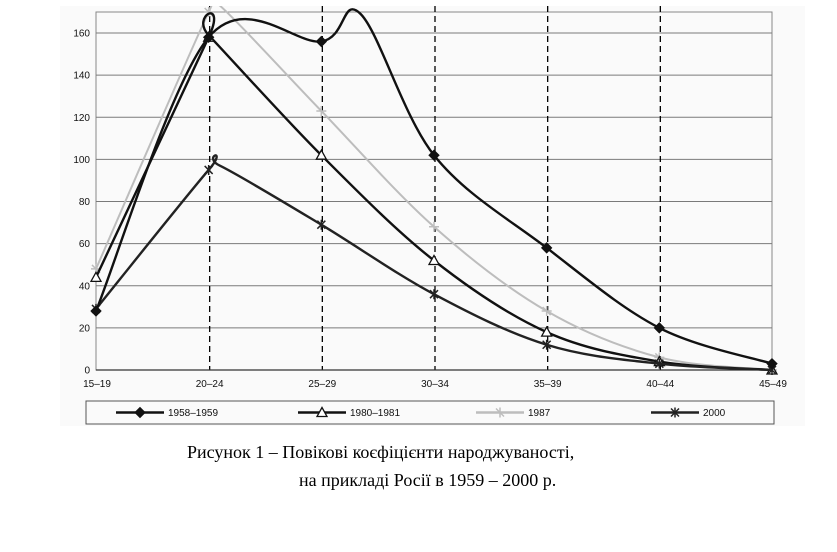 The height and width of the screenshot is (552, 837). What do you see at coordinates (539, 413) in the screenshot?
I see `legend-label: 1987` at bounding box center [539, 413].